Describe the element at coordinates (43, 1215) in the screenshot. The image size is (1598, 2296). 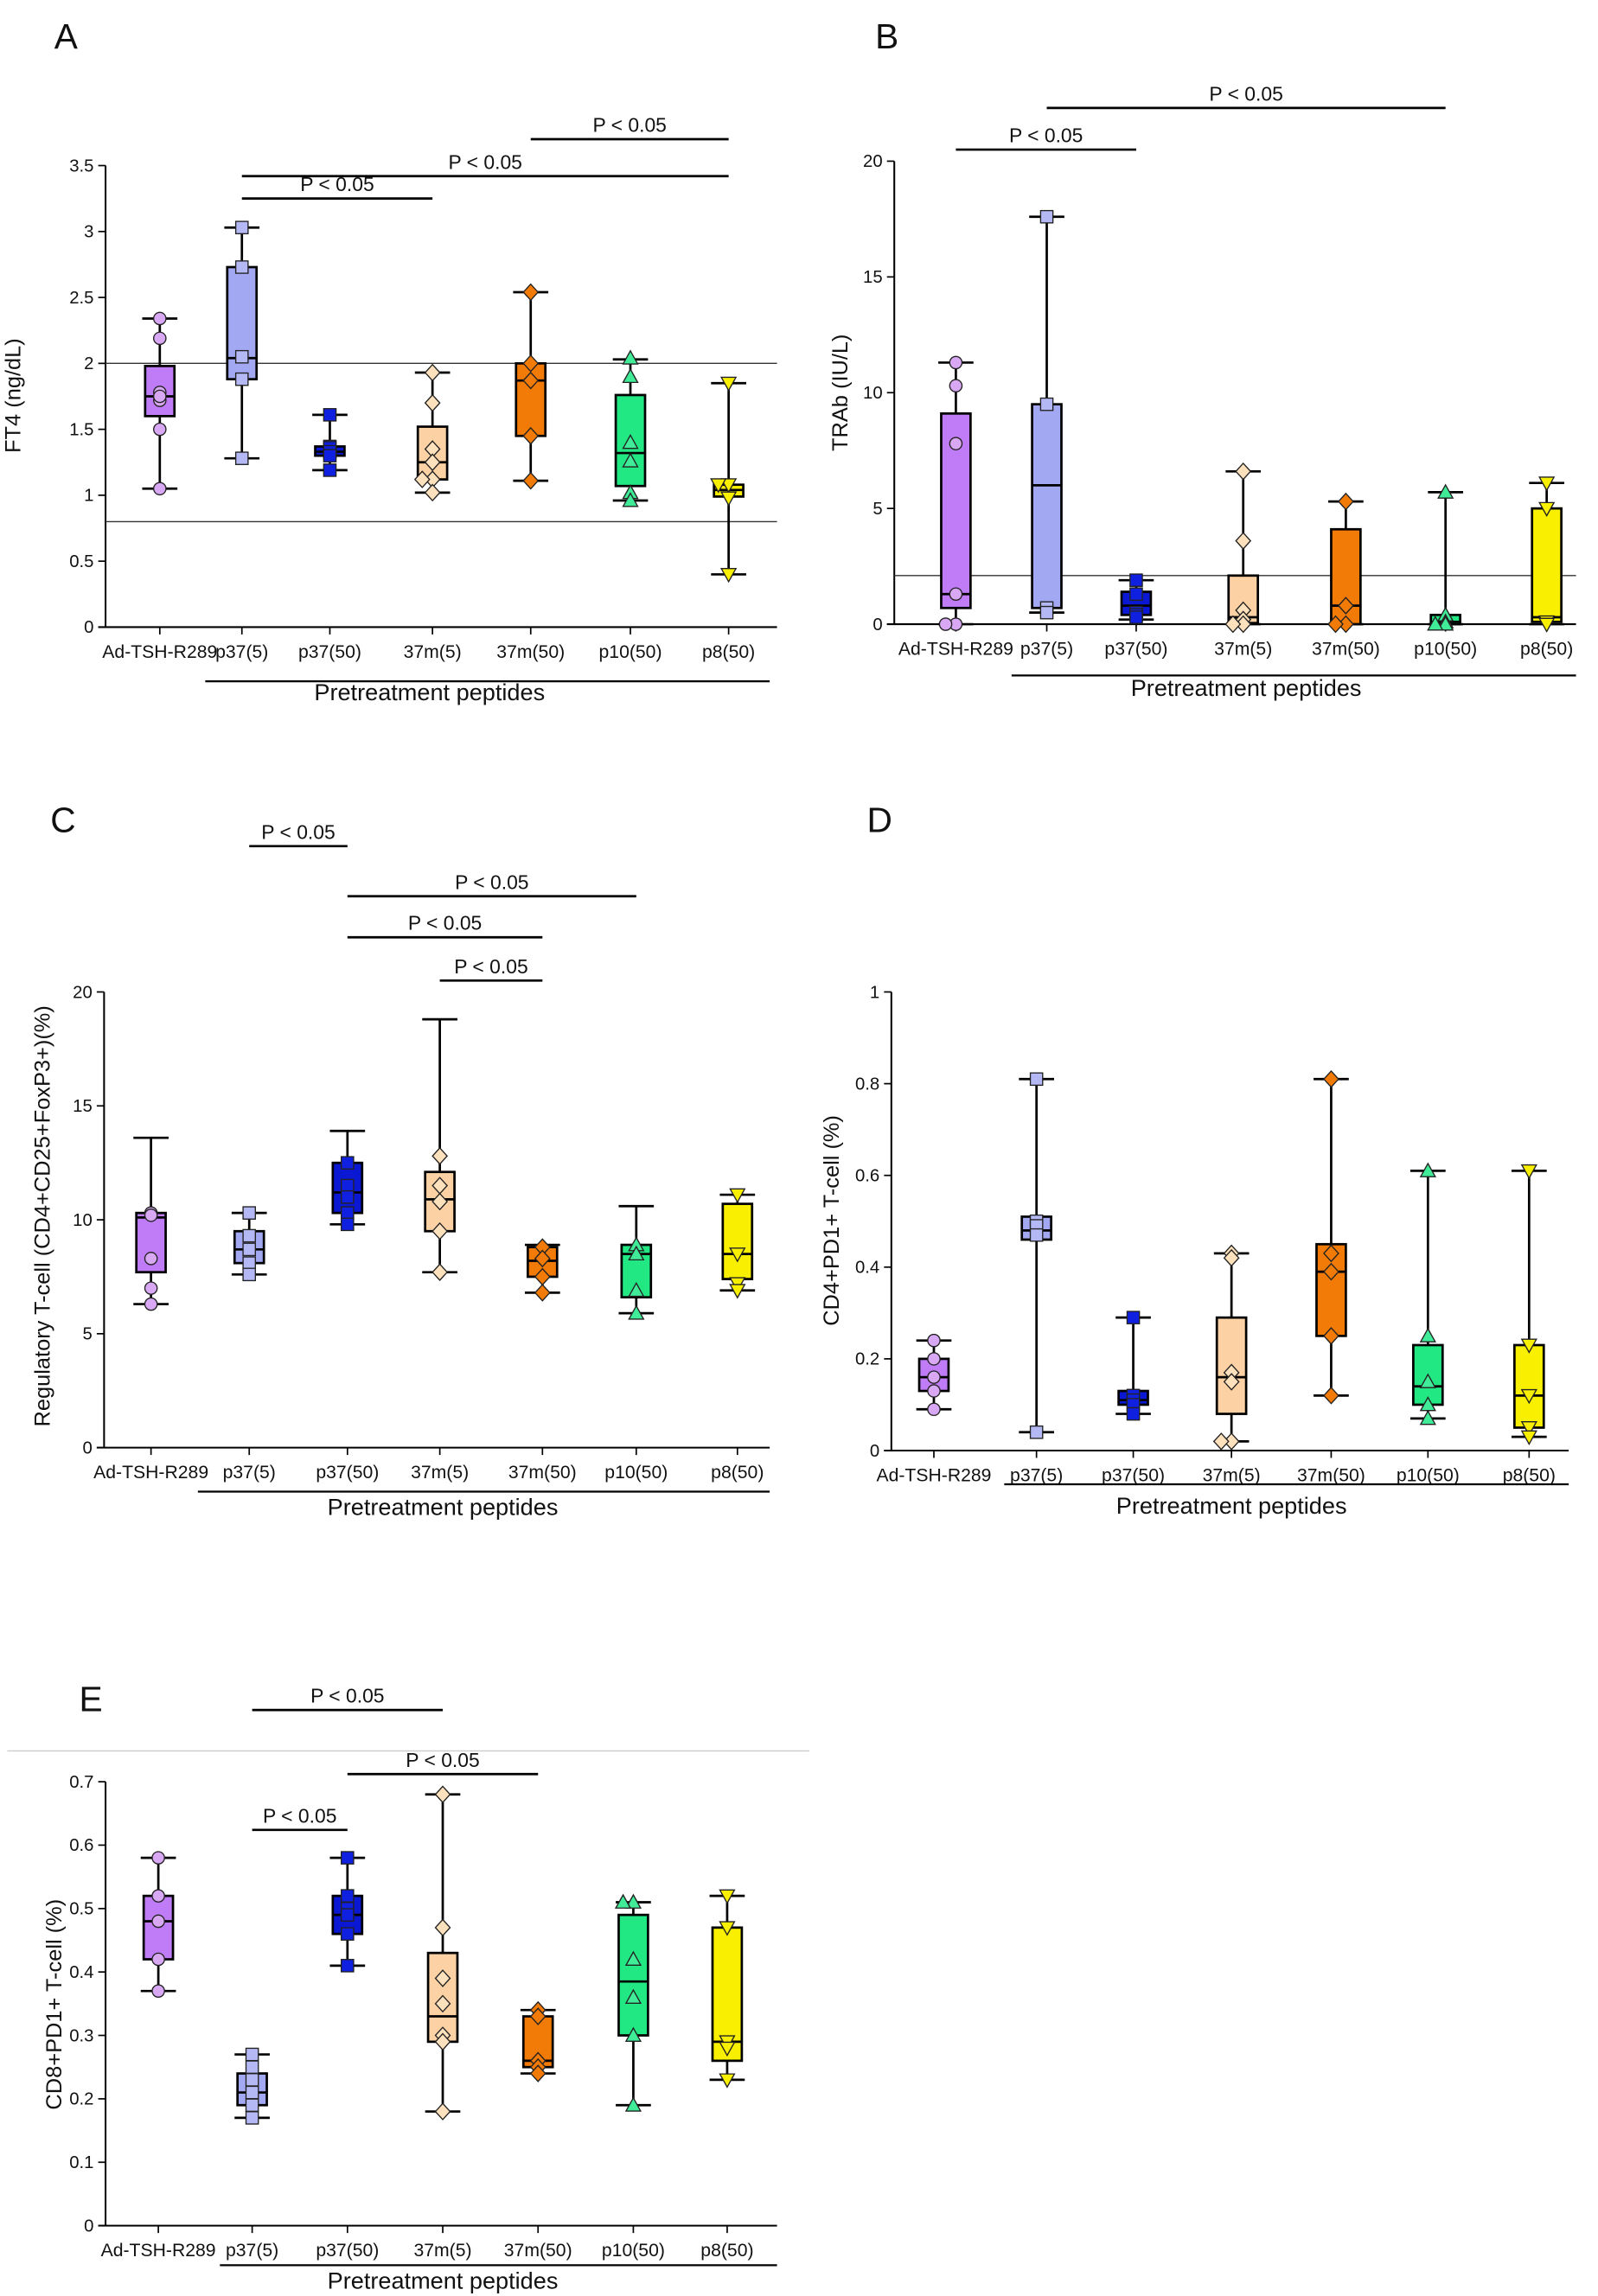
I see `y-axis-title: Regulatory T-cell (CD4+CD25+FoxP3+)(%)` at that location.